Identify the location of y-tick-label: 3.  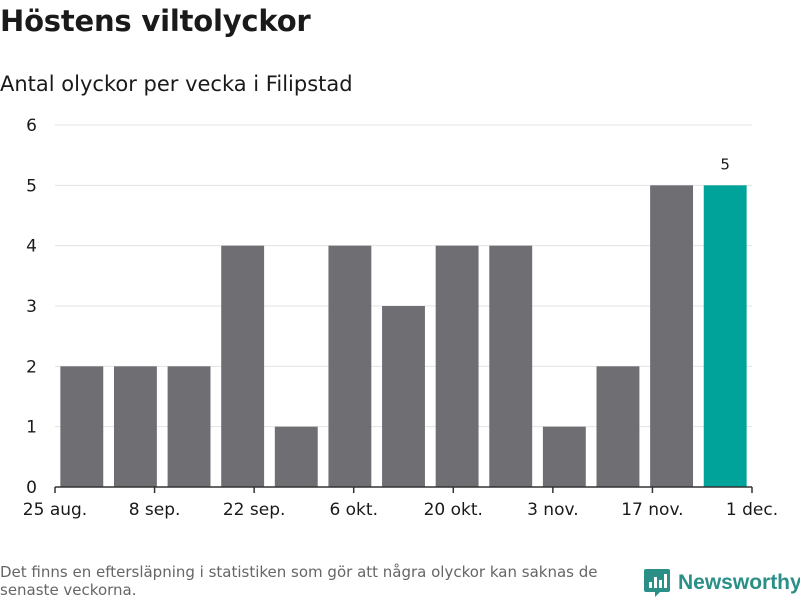
(31, 307).